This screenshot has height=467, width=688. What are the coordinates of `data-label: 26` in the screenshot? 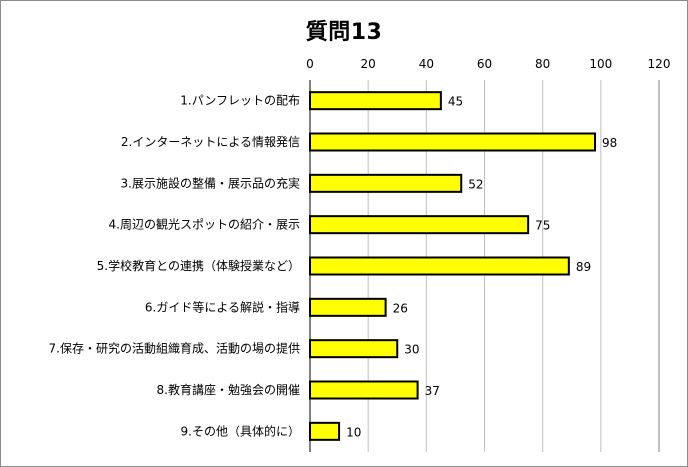 It's located at (400, 308).